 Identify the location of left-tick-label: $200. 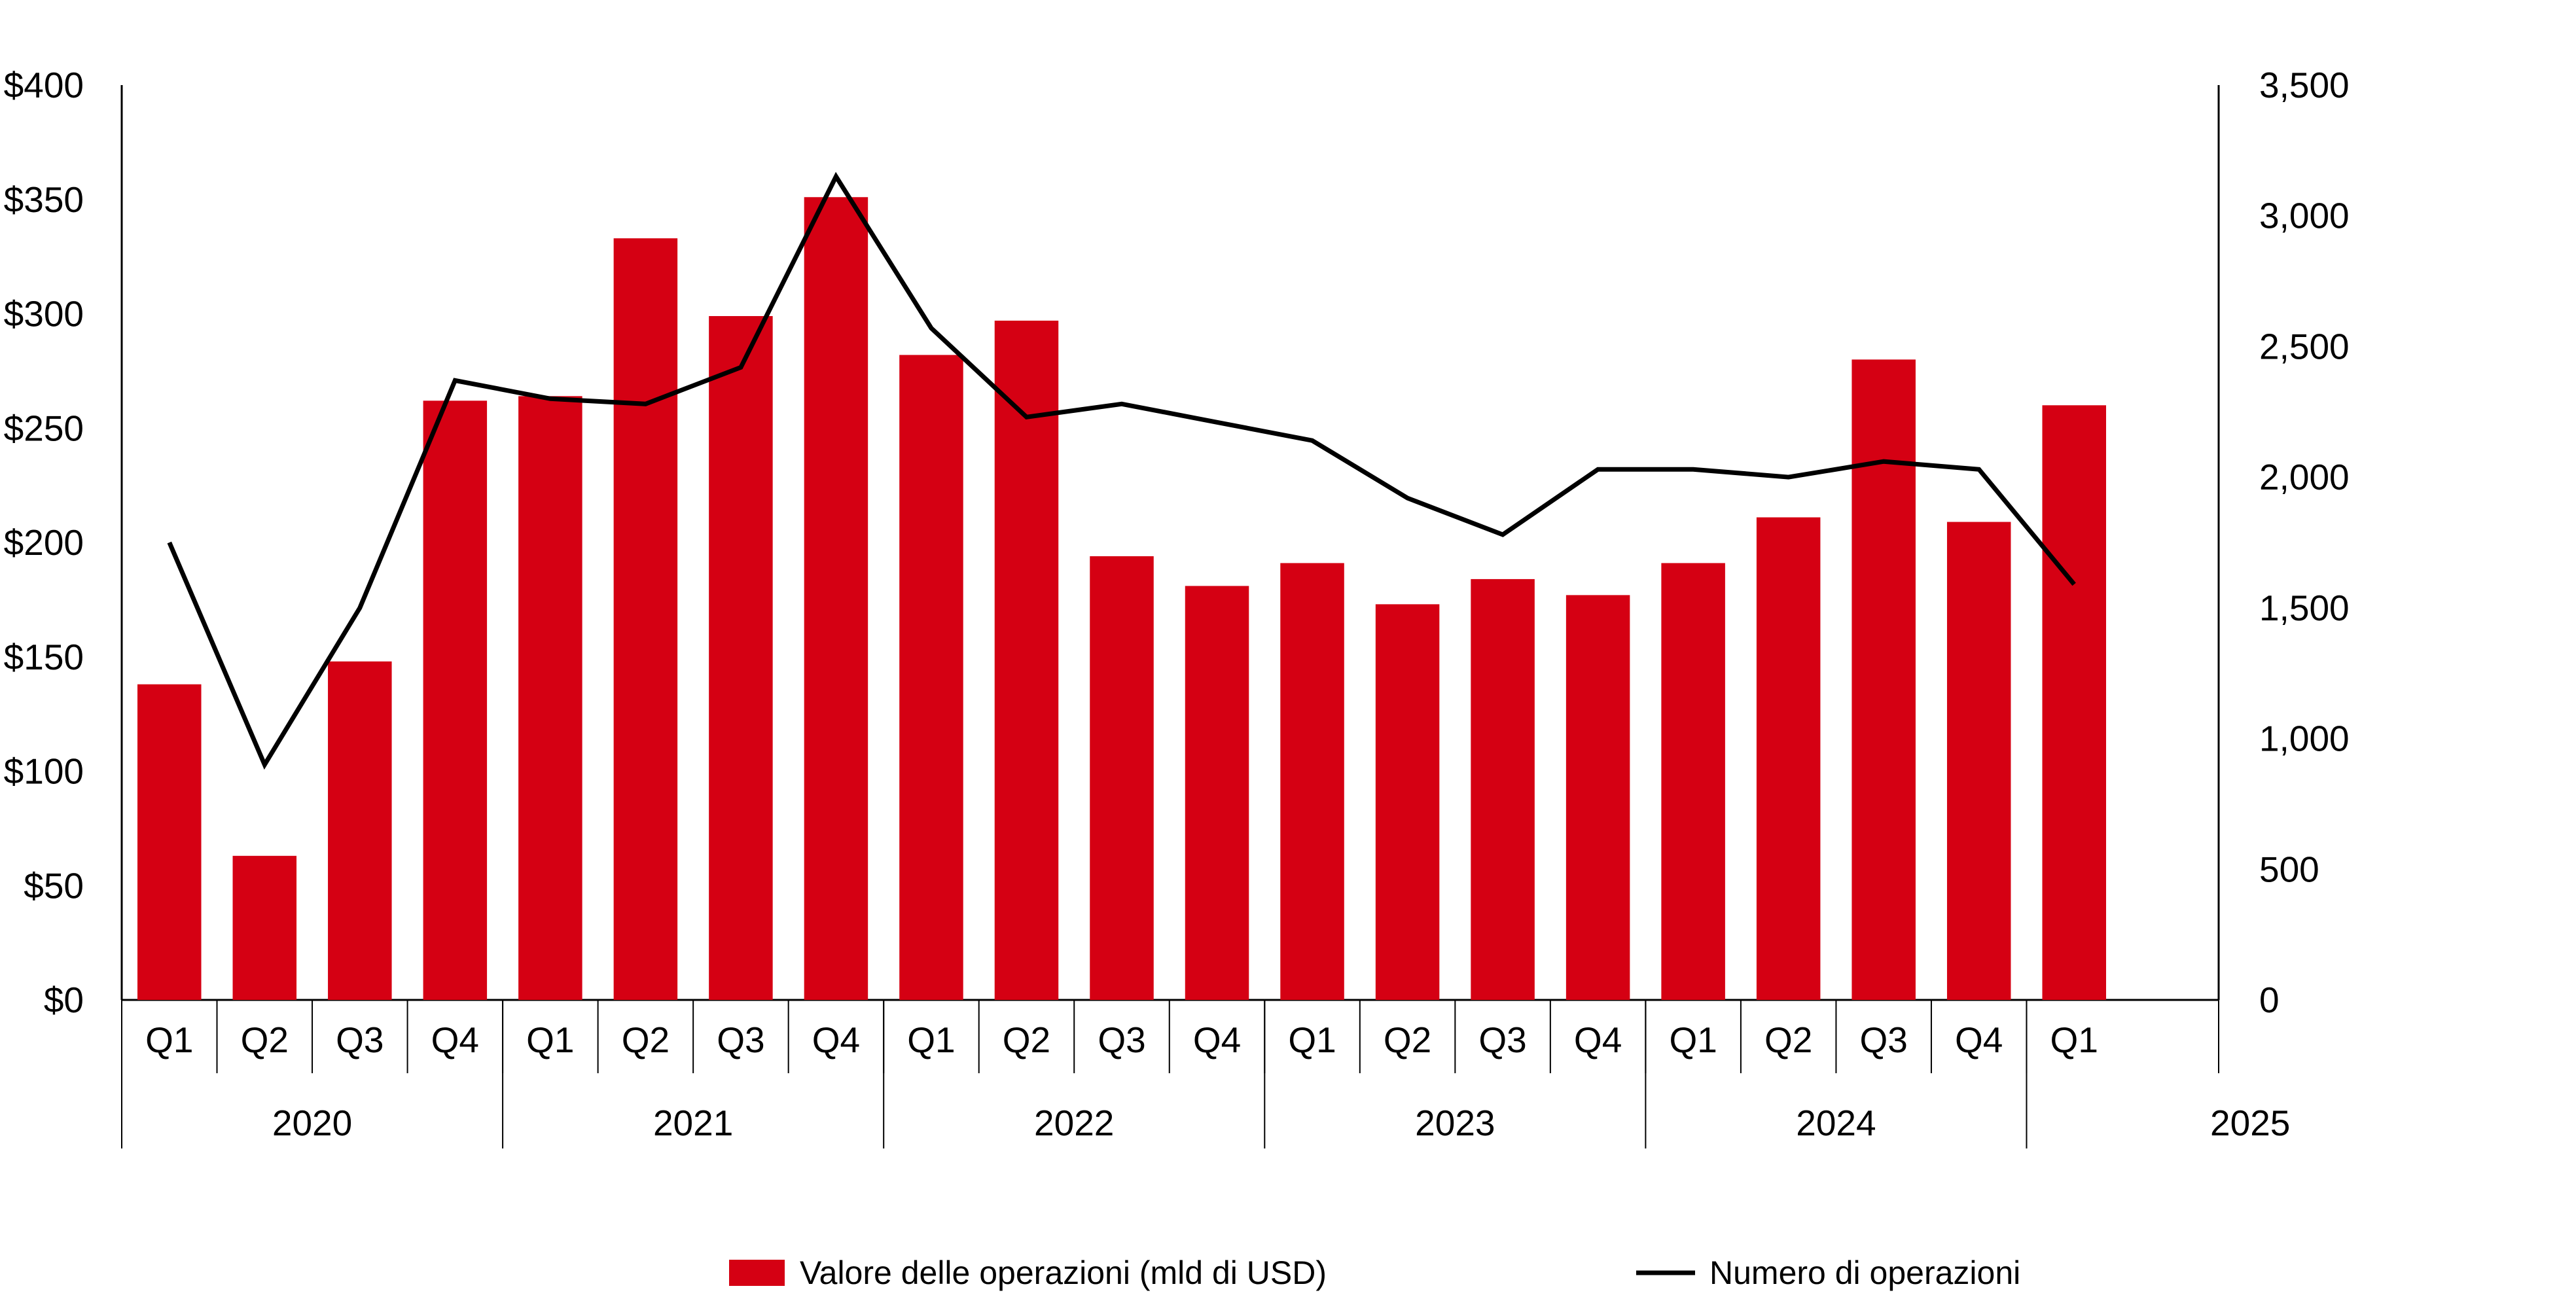
(44, 542).